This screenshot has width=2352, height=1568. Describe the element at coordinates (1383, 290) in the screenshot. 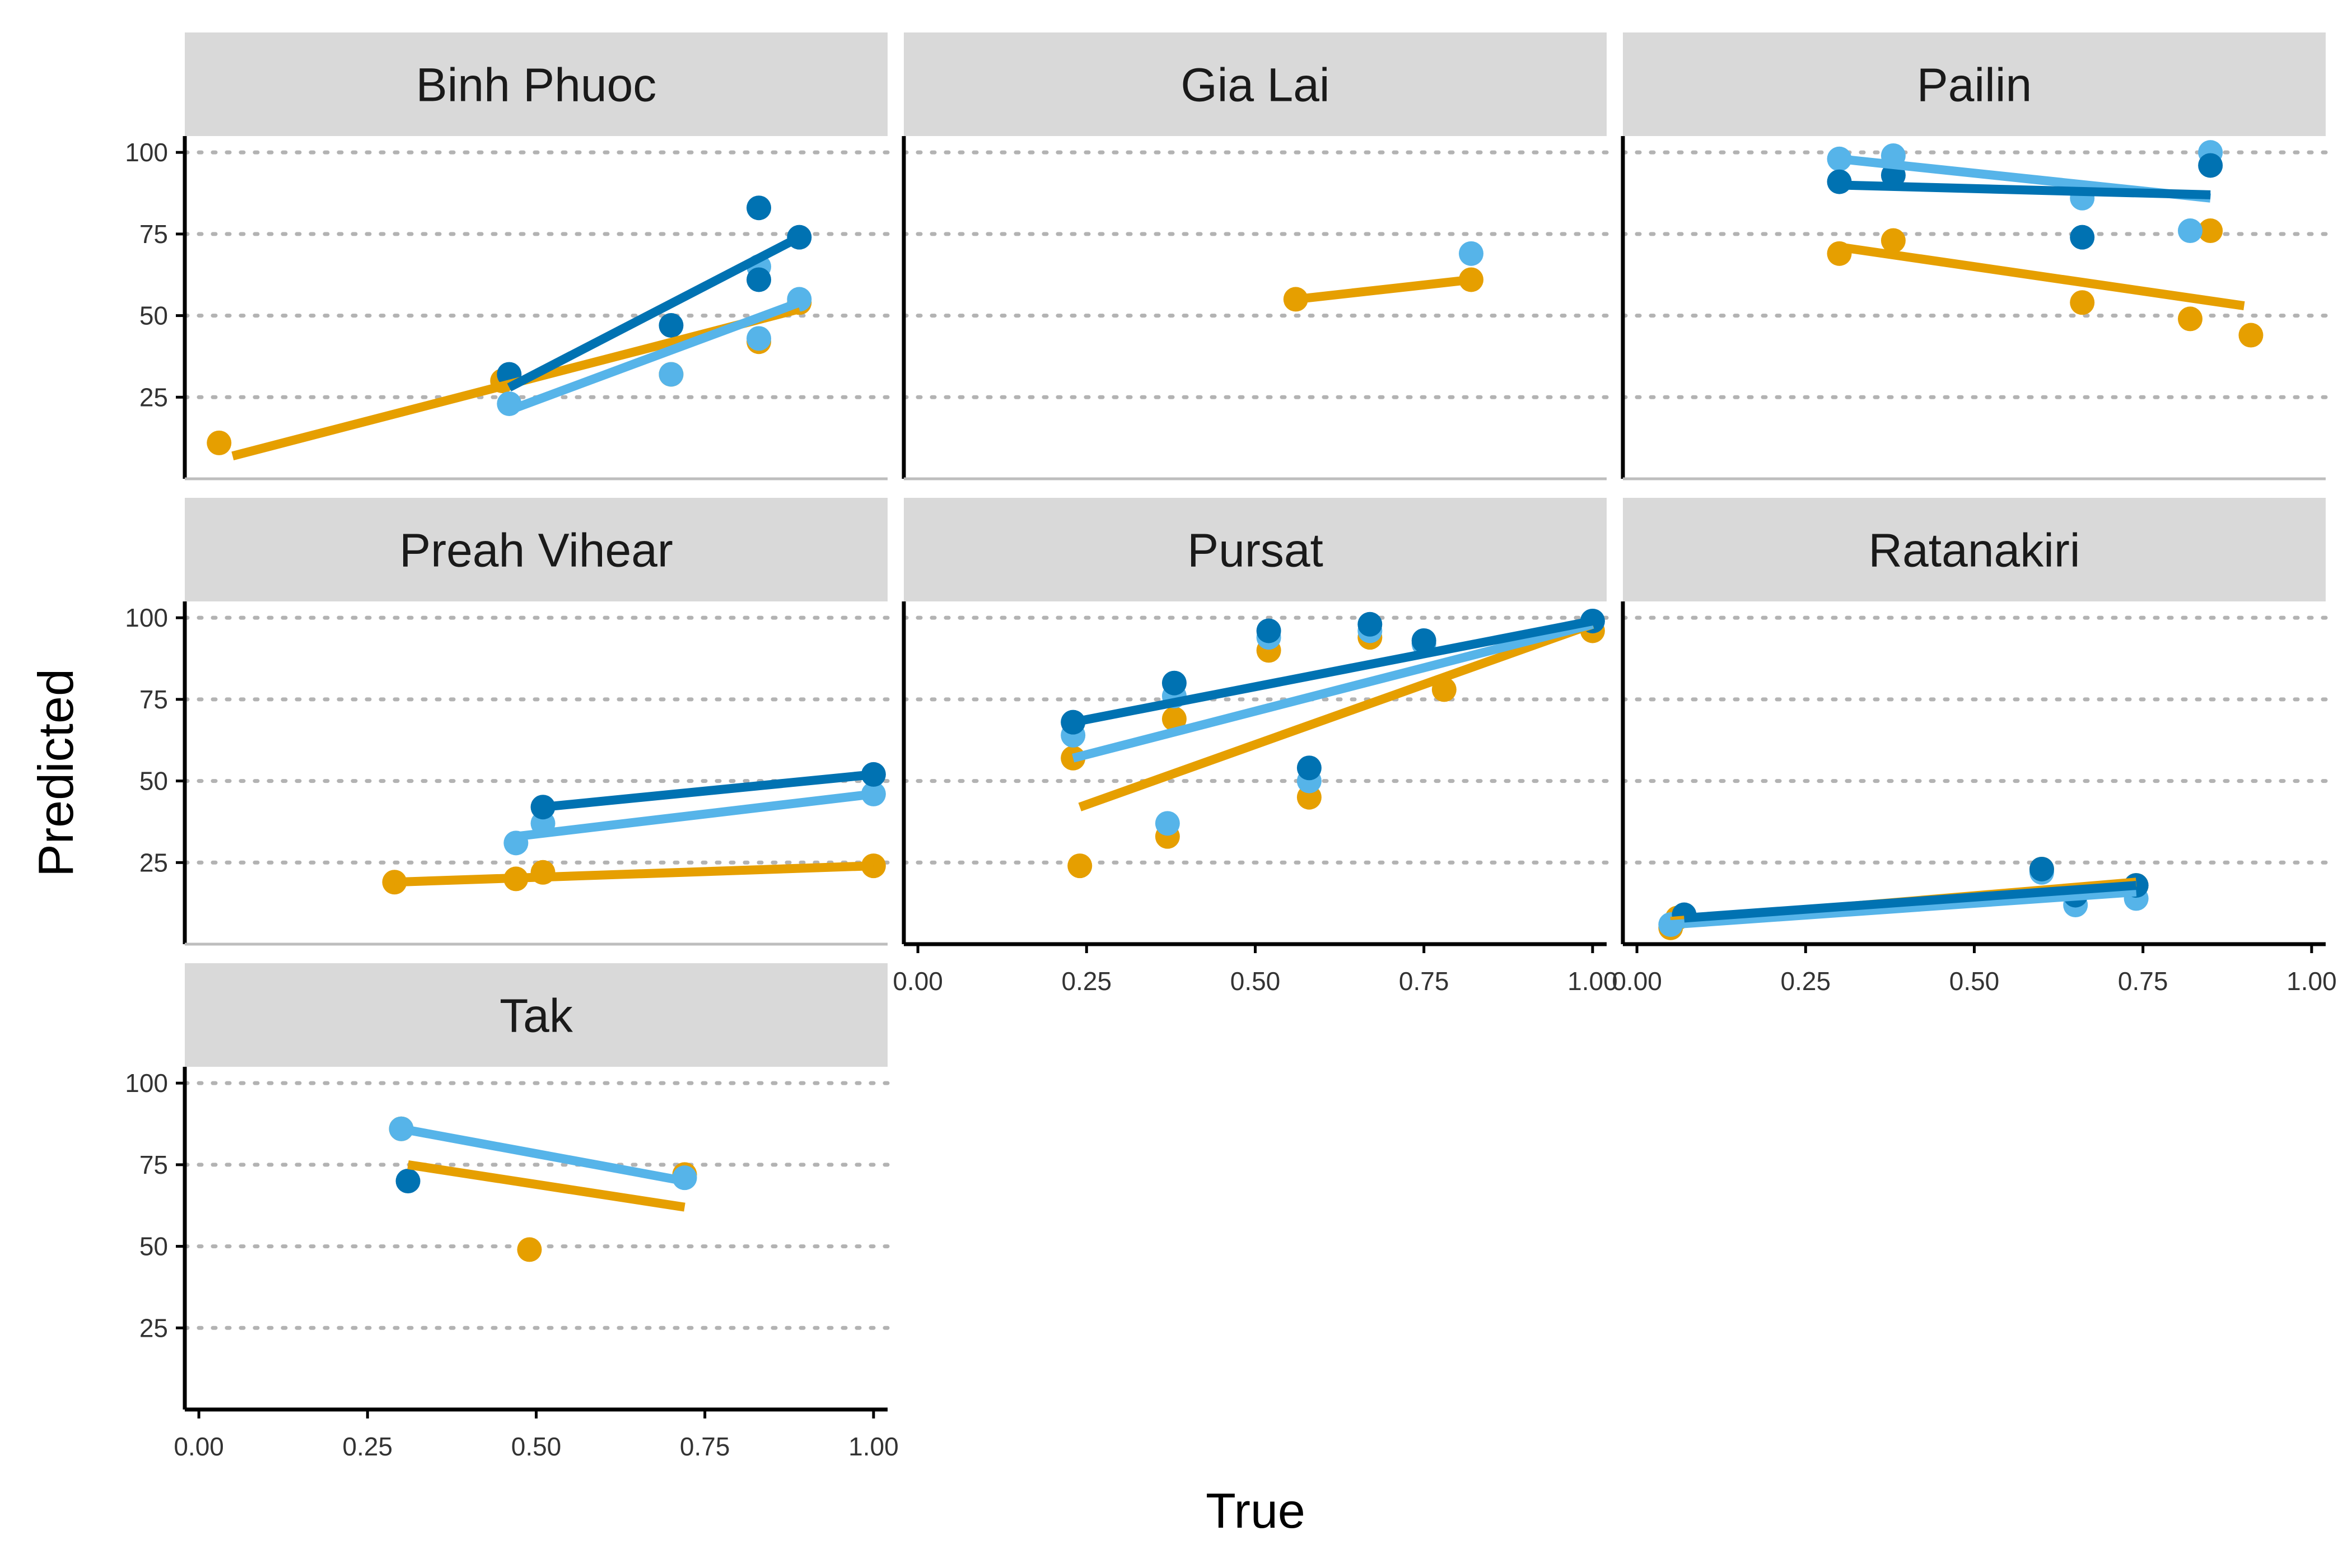

I see `fit-line-gia-lai-s1` at that location.